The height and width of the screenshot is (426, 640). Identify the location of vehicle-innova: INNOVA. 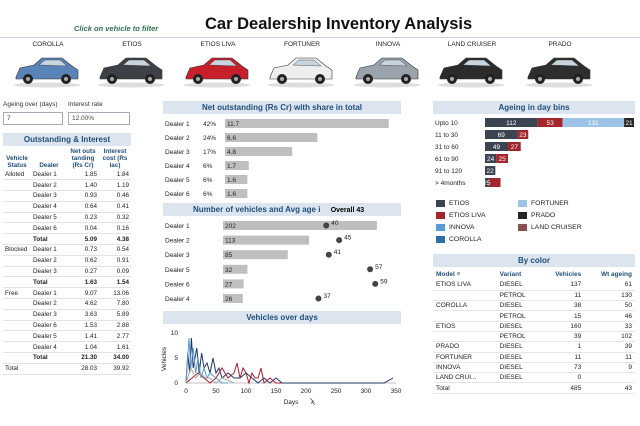
(389, 67).